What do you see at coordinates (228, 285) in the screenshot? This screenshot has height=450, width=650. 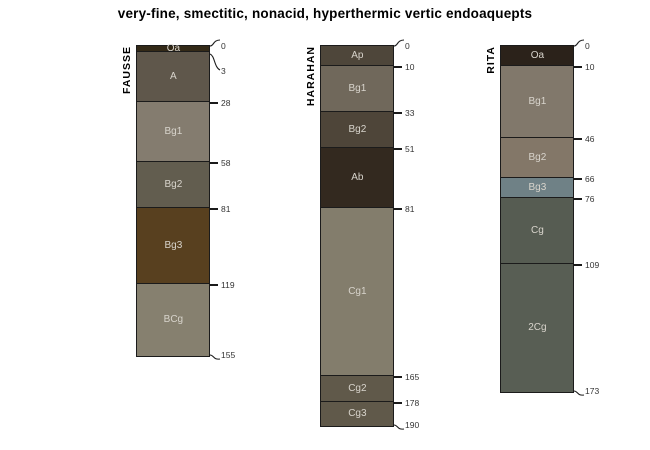 I see `depth-label: 119` at bounding box center [228, 285].